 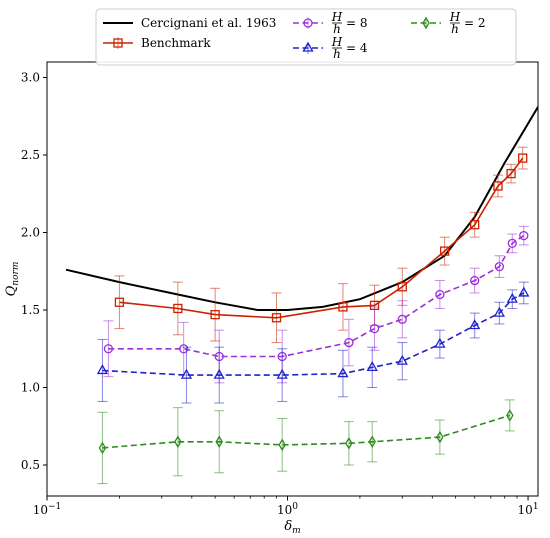 I want to click on legend-item: Hh = 2, so click(x=448, y=23).